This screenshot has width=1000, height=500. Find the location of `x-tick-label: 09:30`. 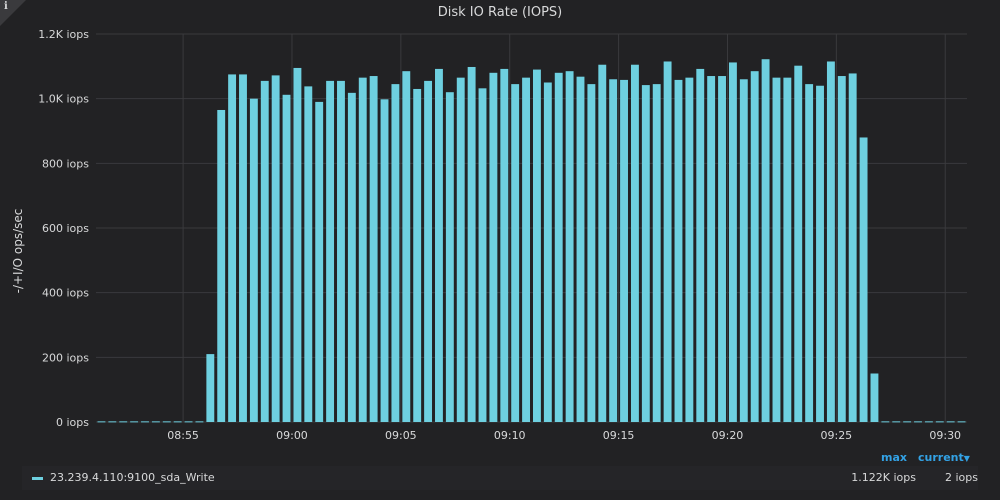

x-tick-label: 09:30 is located at coordinates (945, 435).